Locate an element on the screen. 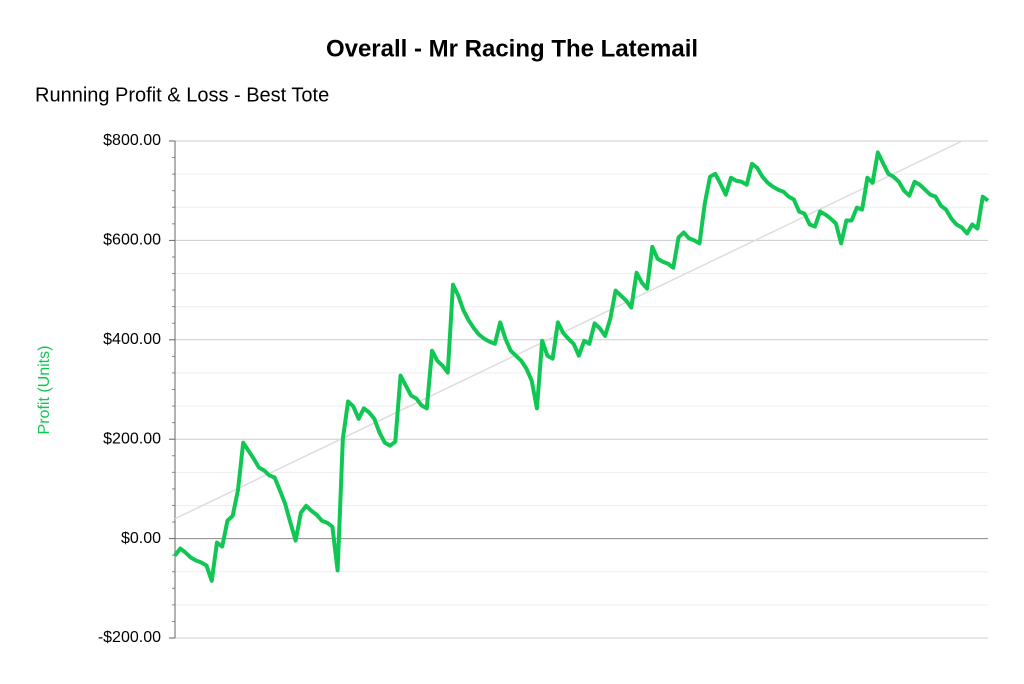  y-axis-label: Profit (Units) is located at coordinates (44, 390).